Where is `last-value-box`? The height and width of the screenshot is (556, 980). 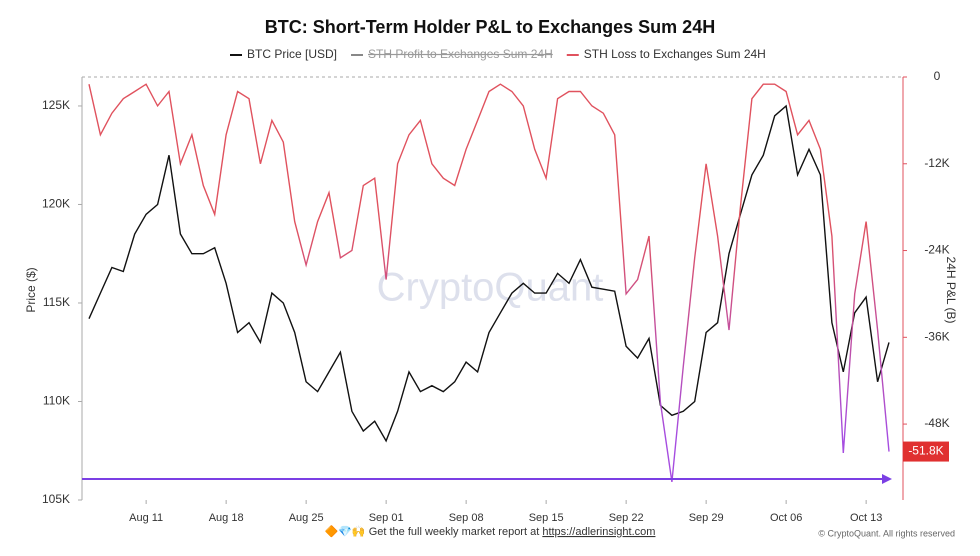
last-value-box is located at coordinates (926, 451).